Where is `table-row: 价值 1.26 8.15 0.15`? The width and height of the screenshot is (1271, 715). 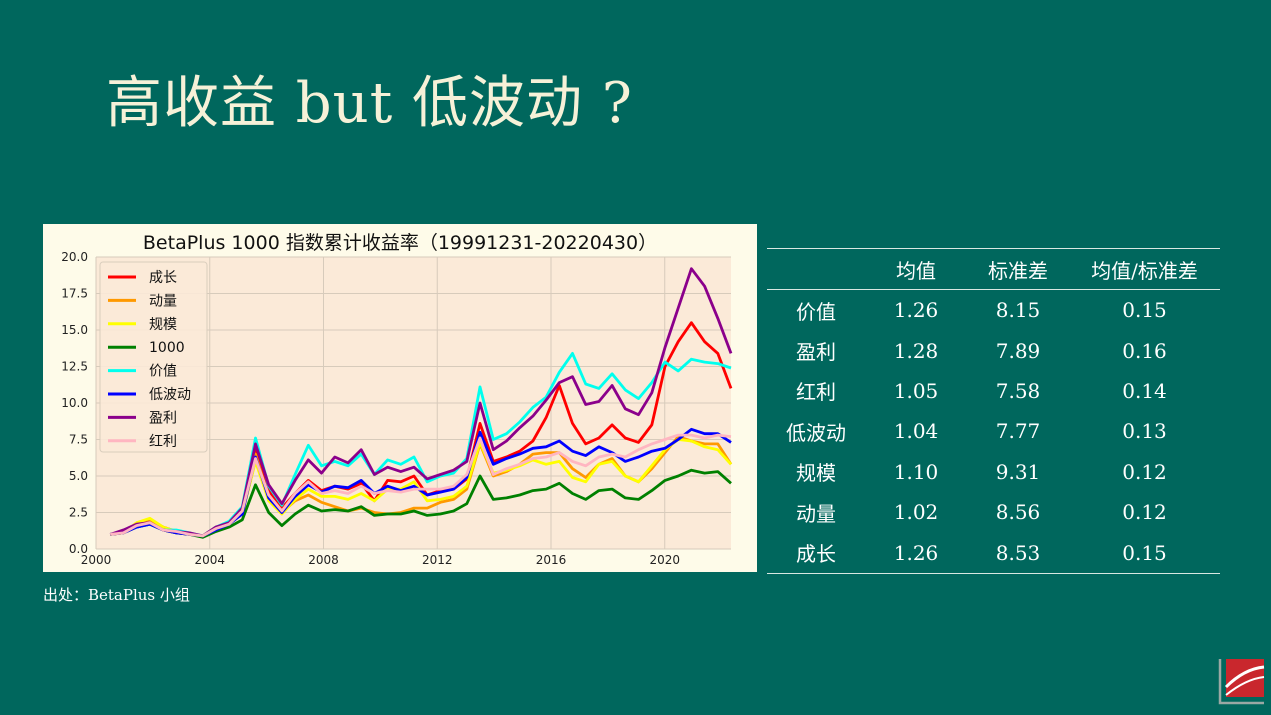
table-row: 价值 1.26 8.15 0.15 is located at coordinates (993, 310).